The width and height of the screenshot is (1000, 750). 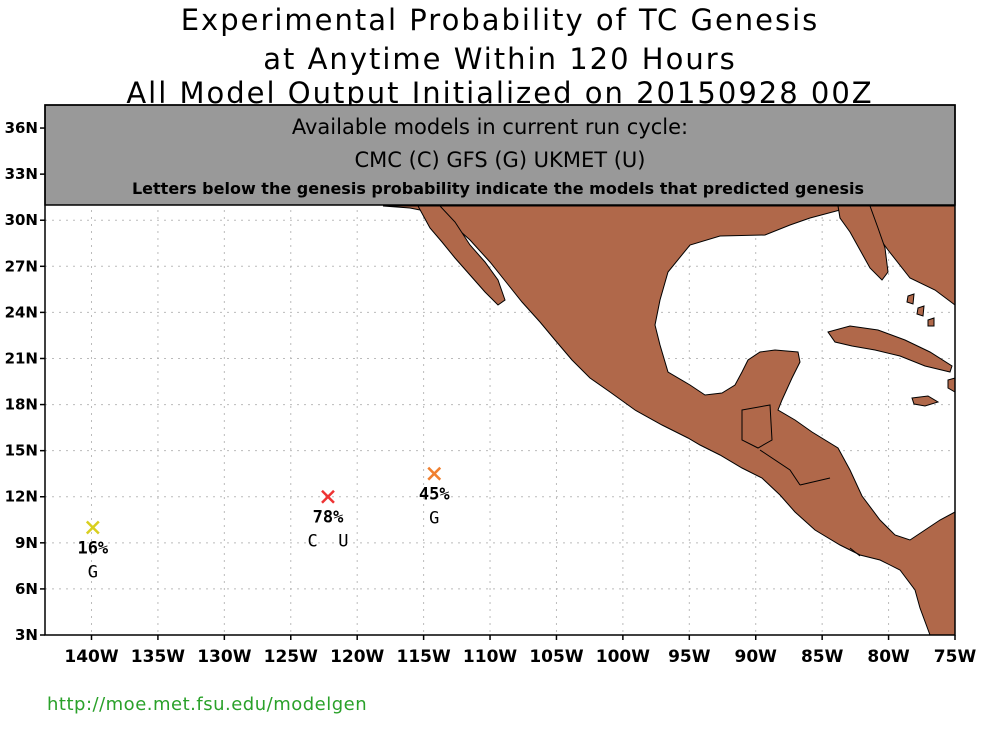 What do you see at coordinates (21, 220) in the screenshot?
I see `lat-tick-label: 30N` at bounding box center [21, 220].